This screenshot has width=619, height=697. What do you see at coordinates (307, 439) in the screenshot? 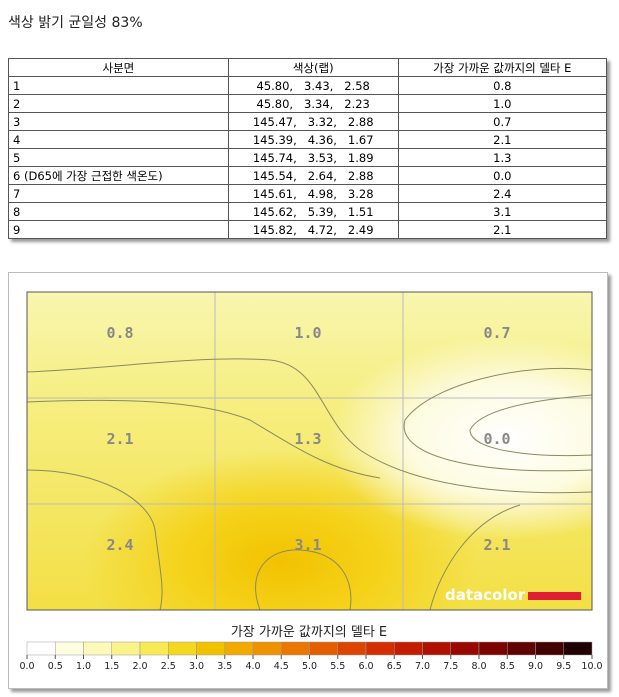
I see `zone-label: 1.3` at bounding box center [307, 439].